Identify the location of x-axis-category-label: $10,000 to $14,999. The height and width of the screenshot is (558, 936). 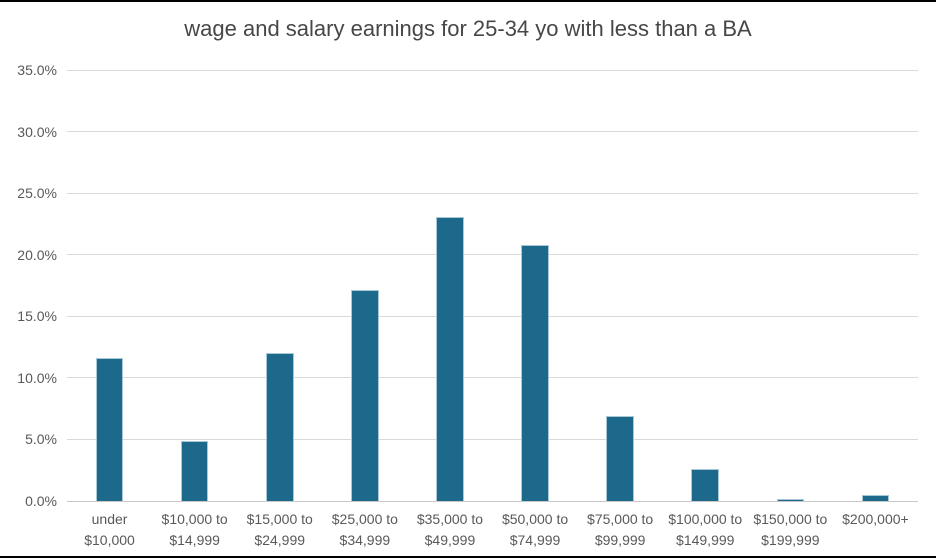
(194, 529).